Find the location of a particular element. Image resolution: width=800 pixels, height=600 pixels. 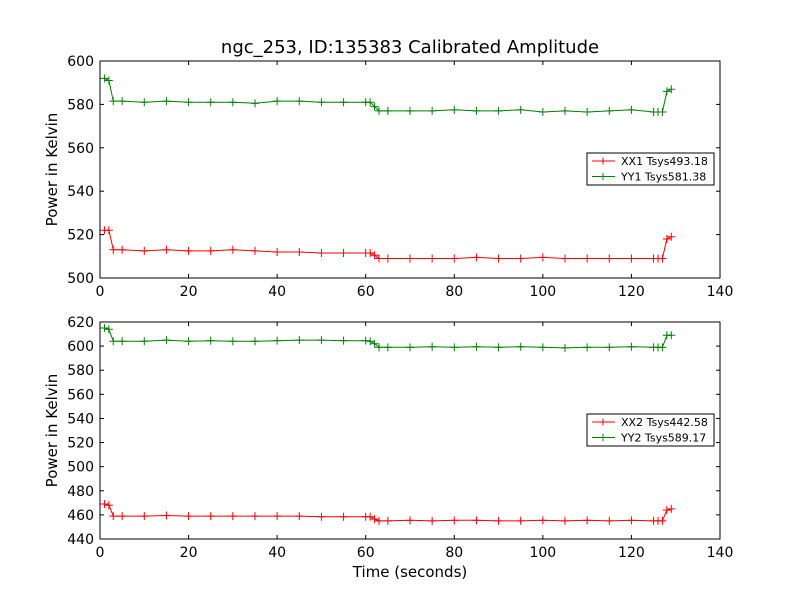

legend: XX1 Tsys493.18 YY1 Tsys581.38 is located at coordinates (650, 169).